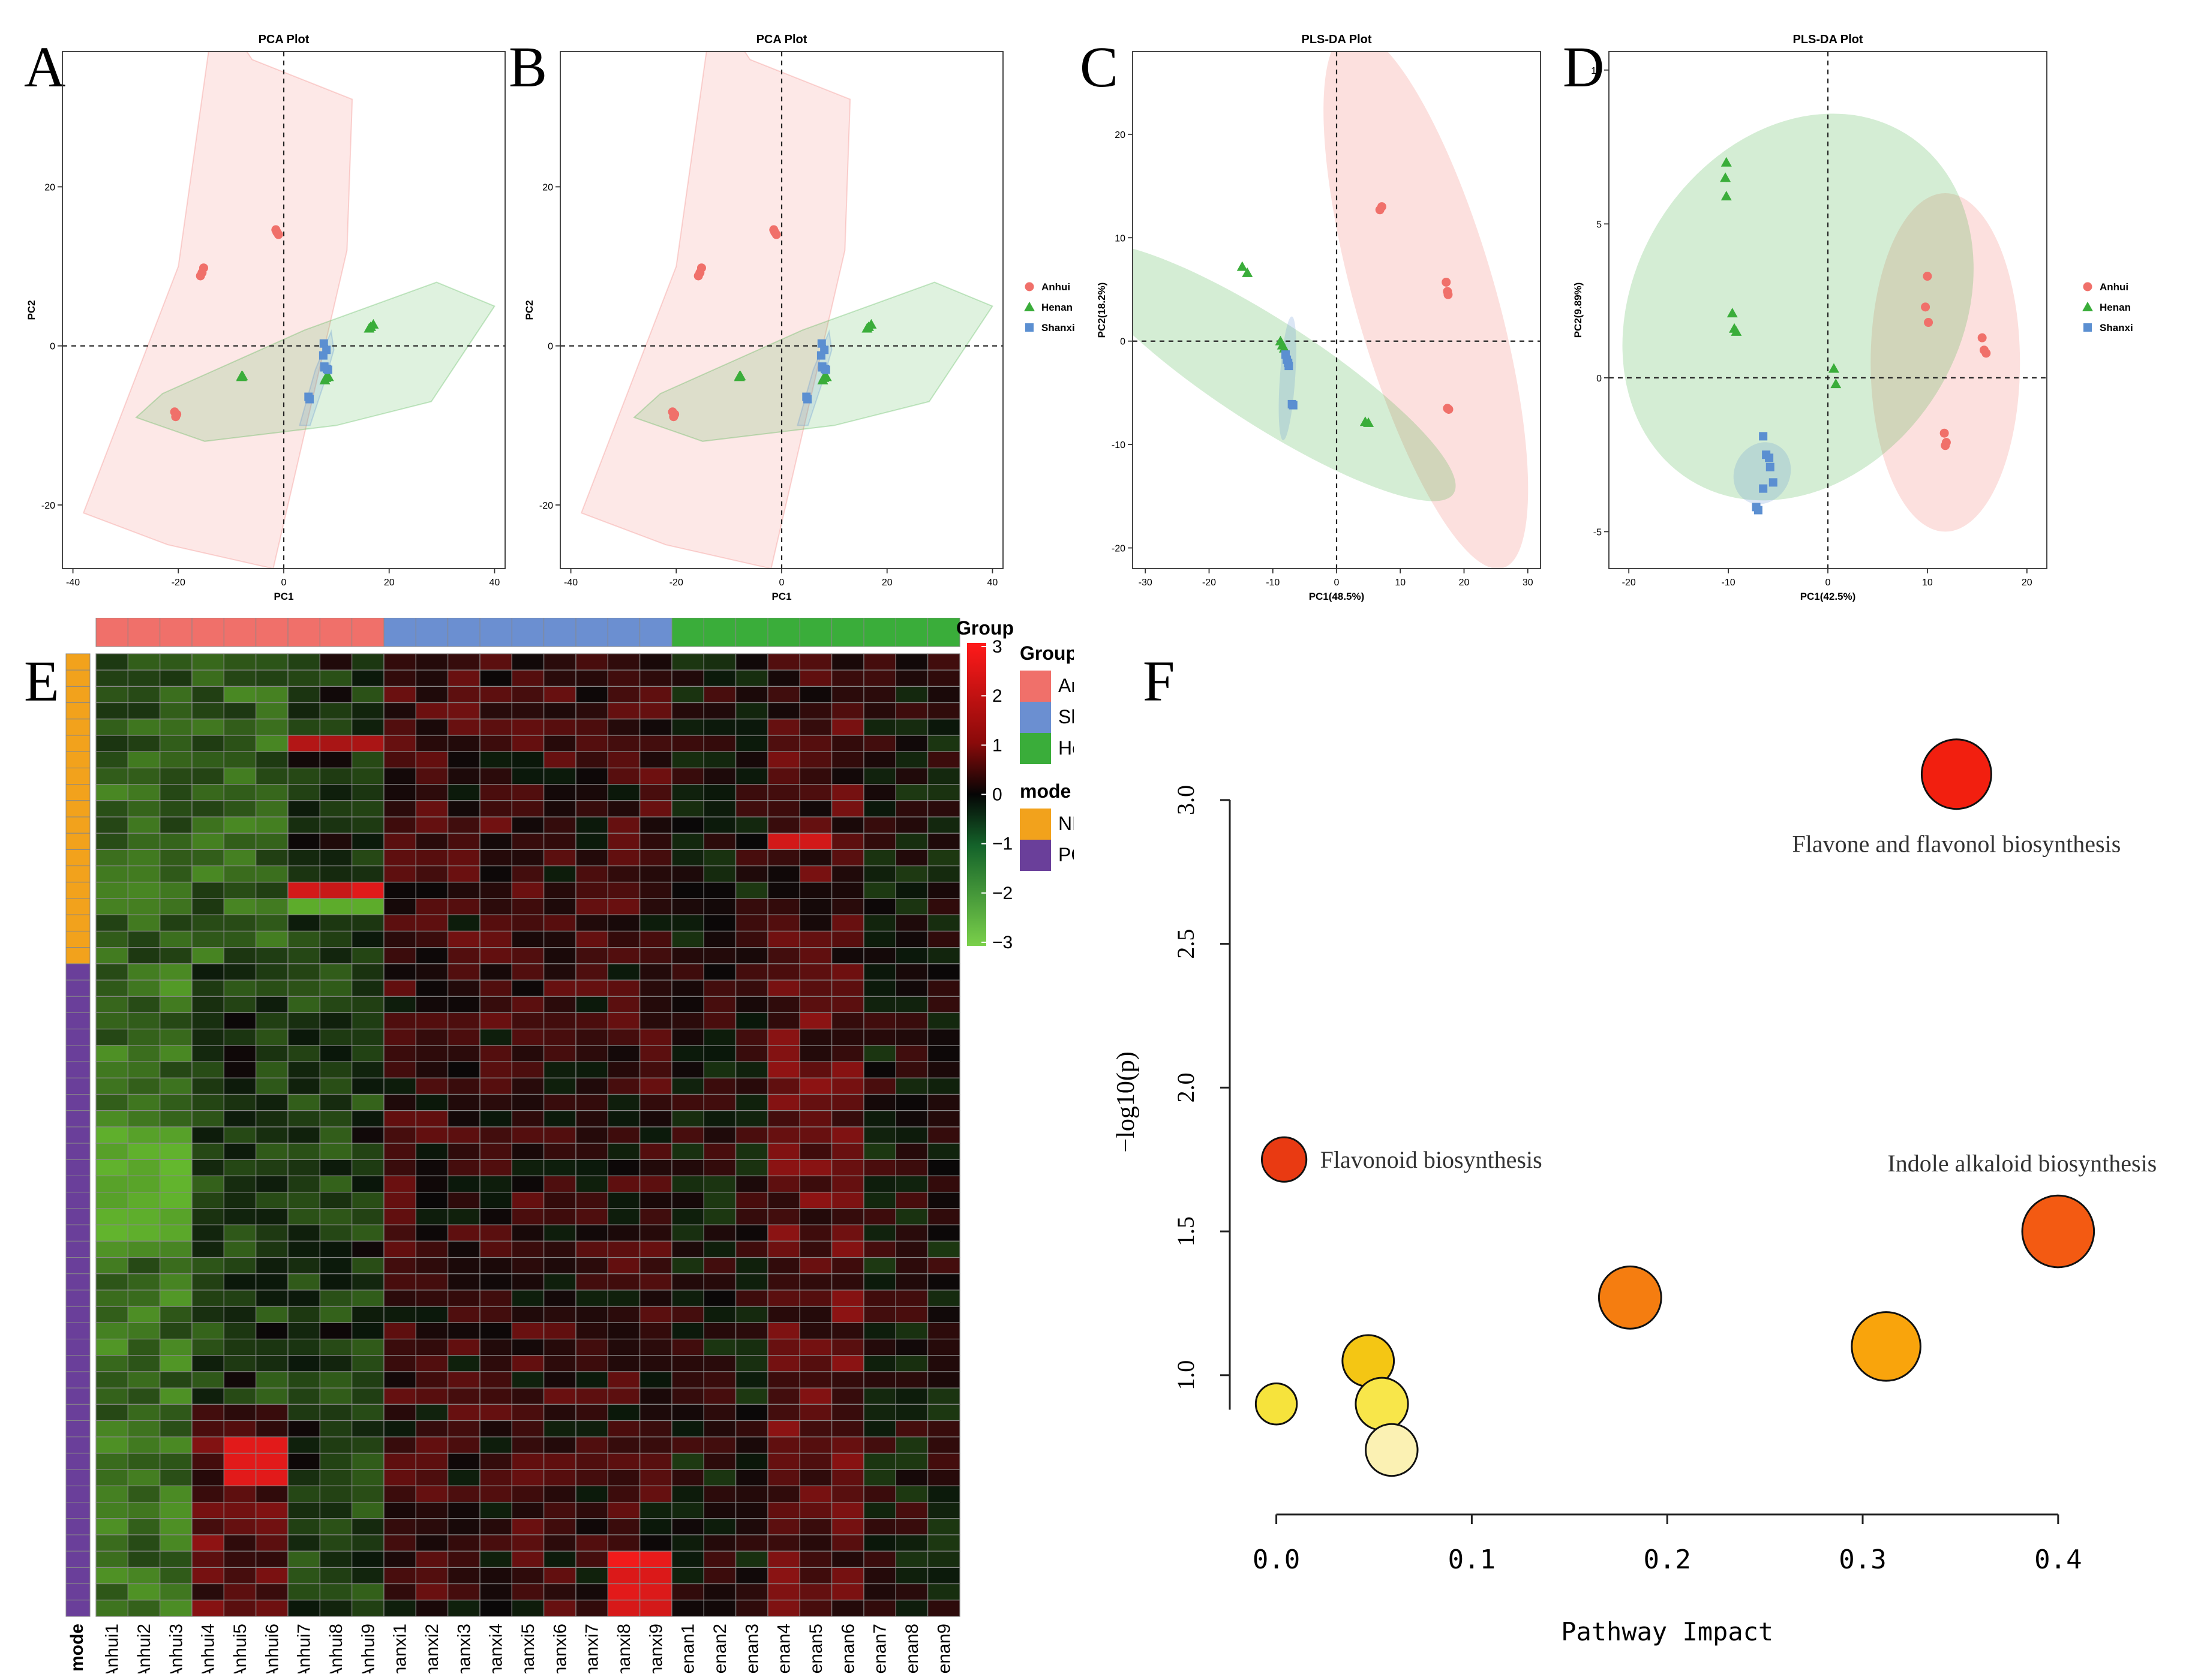 The width and height of the screenshot is (2204, 1680). Describe the element at coordinates (547, 188) in the screenshot. I see `y-tick-label: 20` at that location.